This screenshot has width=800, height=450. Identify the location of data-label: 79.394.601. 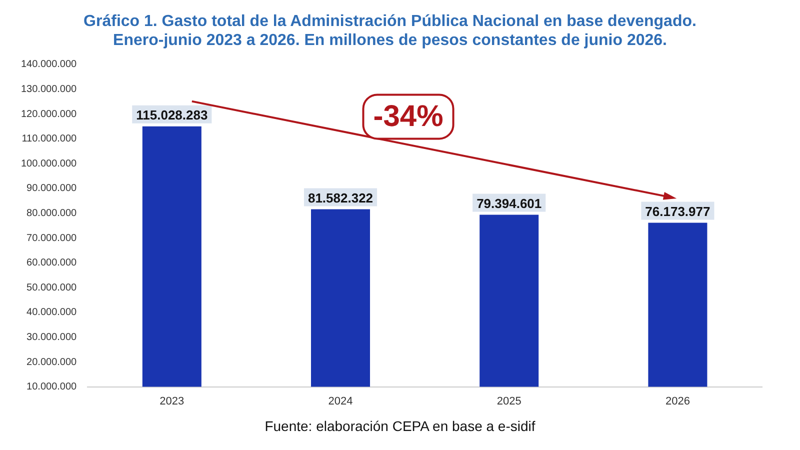
(509, 203).